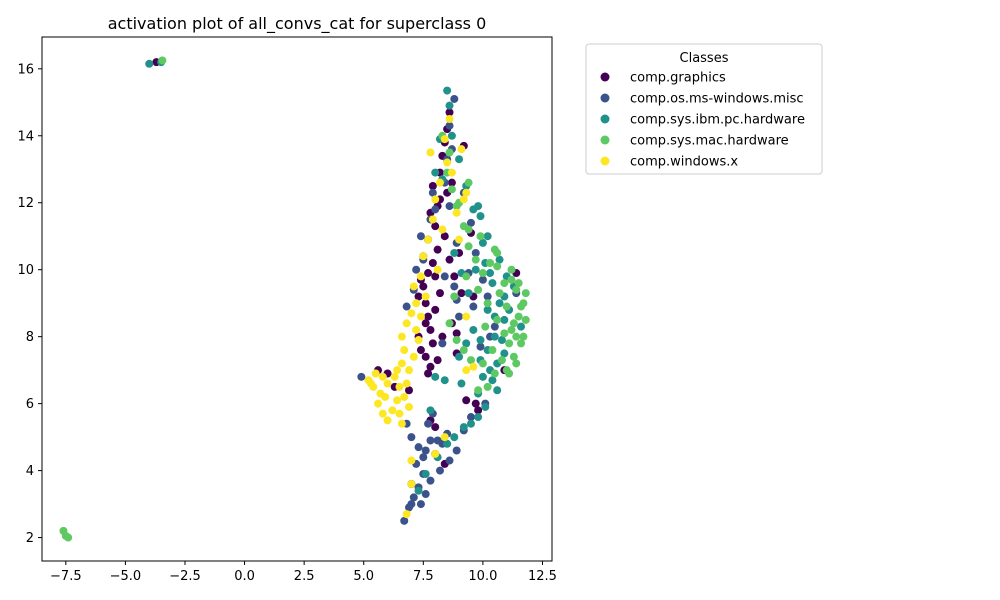 The image size is (1000, 600). Describe the element at coordinates (542, 576) in the screenshot. I see `x-tick-label: 12.5` at that location.